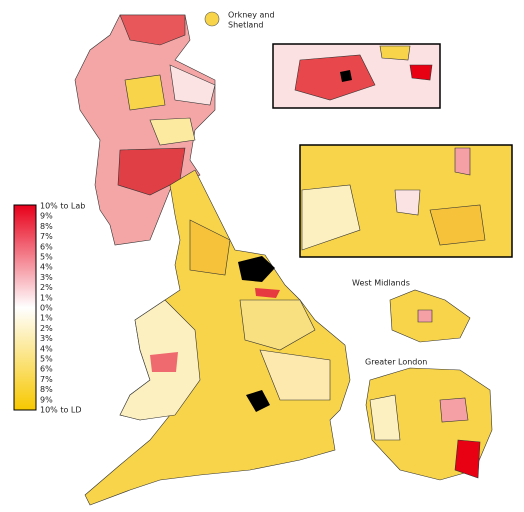 This screenshot has width=524, height=512. I want to click on west-midlands-region, so click(425, 316).